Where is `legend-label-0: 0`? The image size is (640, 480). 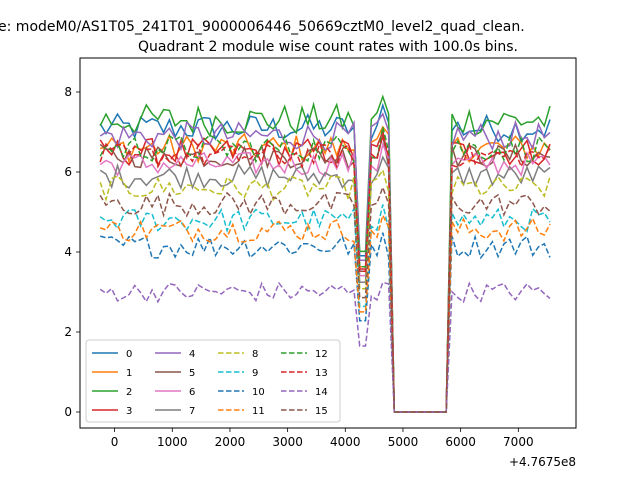
legend-label-0: 0 is located at coordinates (129, 354).